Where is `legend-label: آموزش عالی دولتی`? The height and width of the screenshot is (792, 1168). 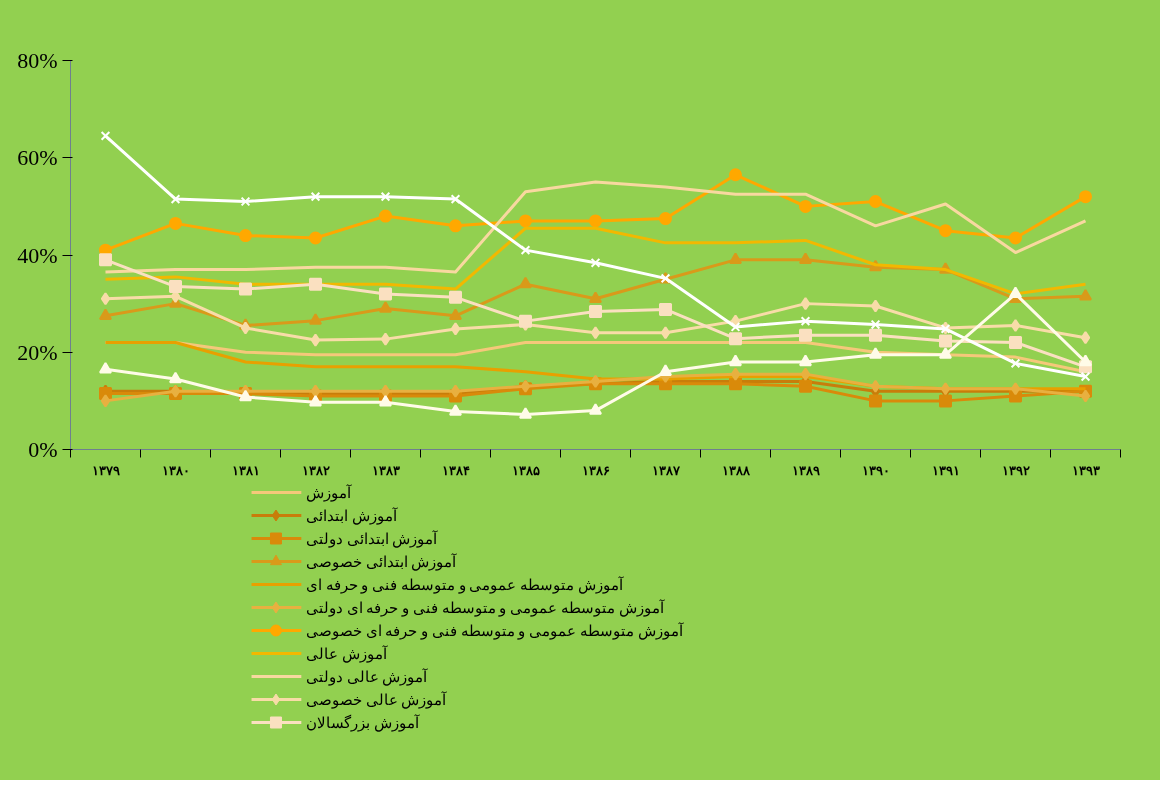
legend-label: آموزش عالی دولتی is located at coordinates (367, 676).